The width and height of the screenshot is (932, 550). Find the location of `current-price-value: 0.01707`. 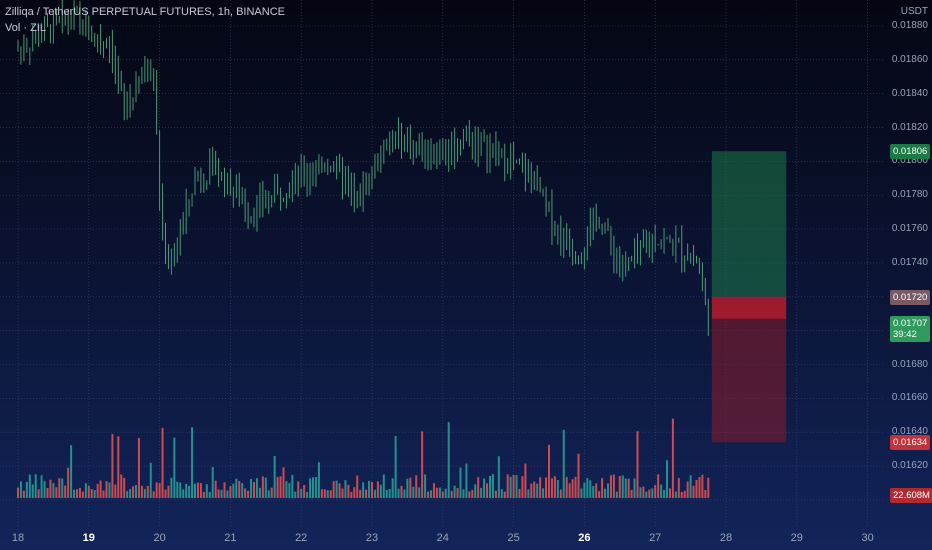

current-price-value: 0.01707 is located at coordinates (910, 323).